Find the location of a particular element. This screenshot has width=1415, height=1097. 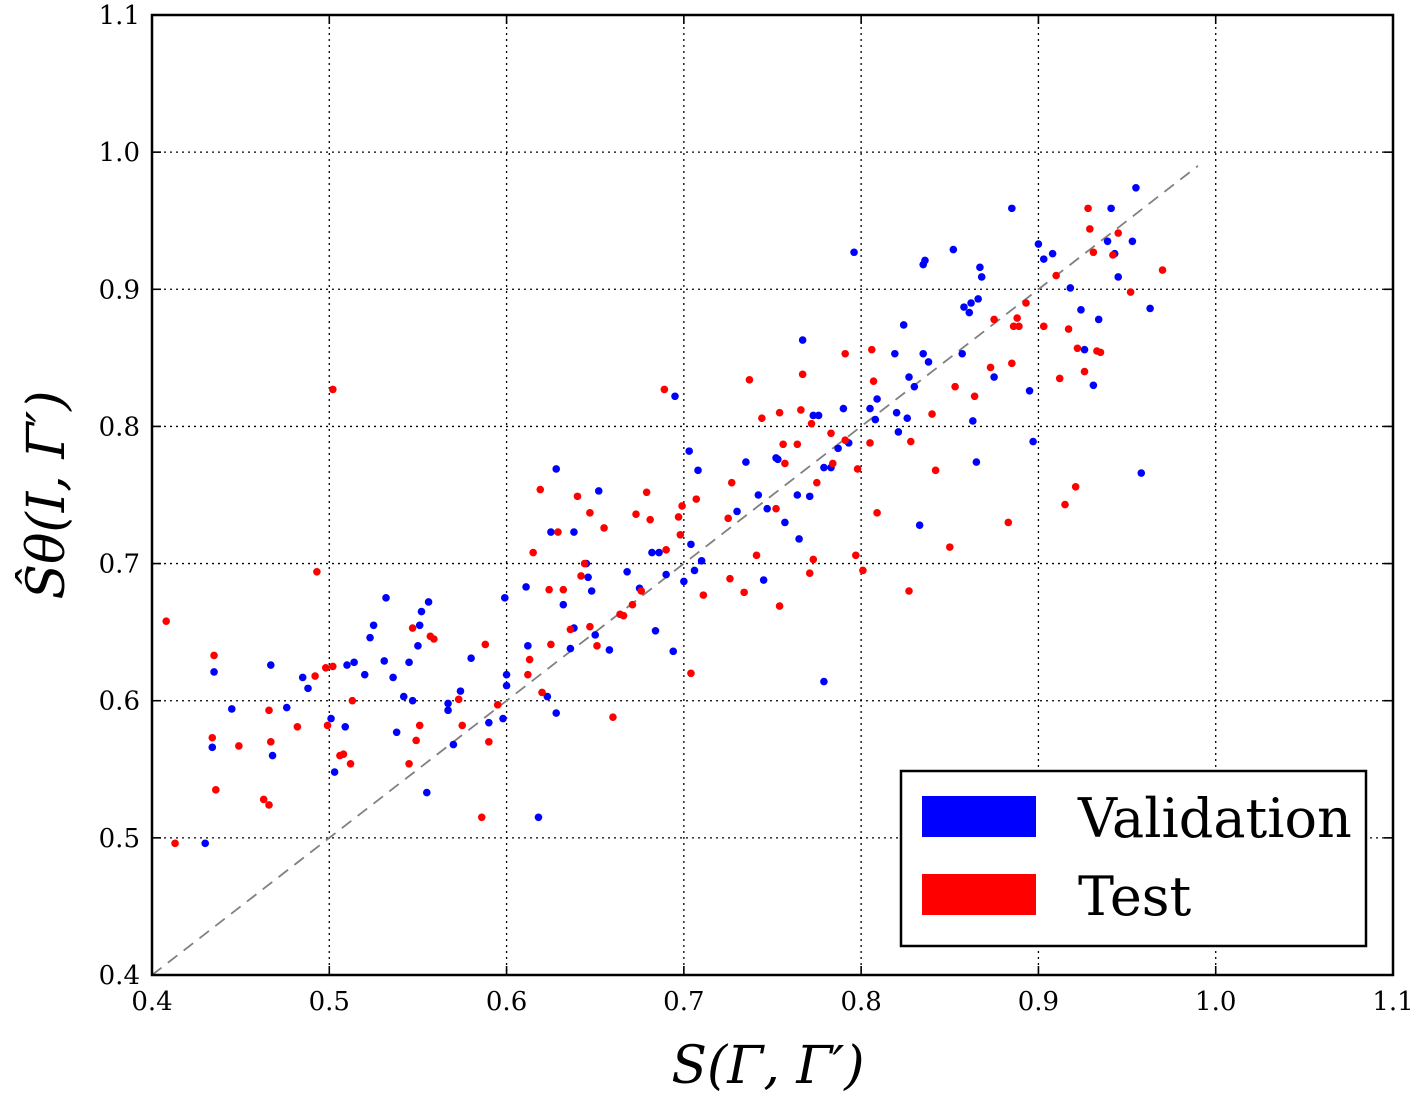

x-tick-label: 1.0 is located at coordinates (1215, 1002).